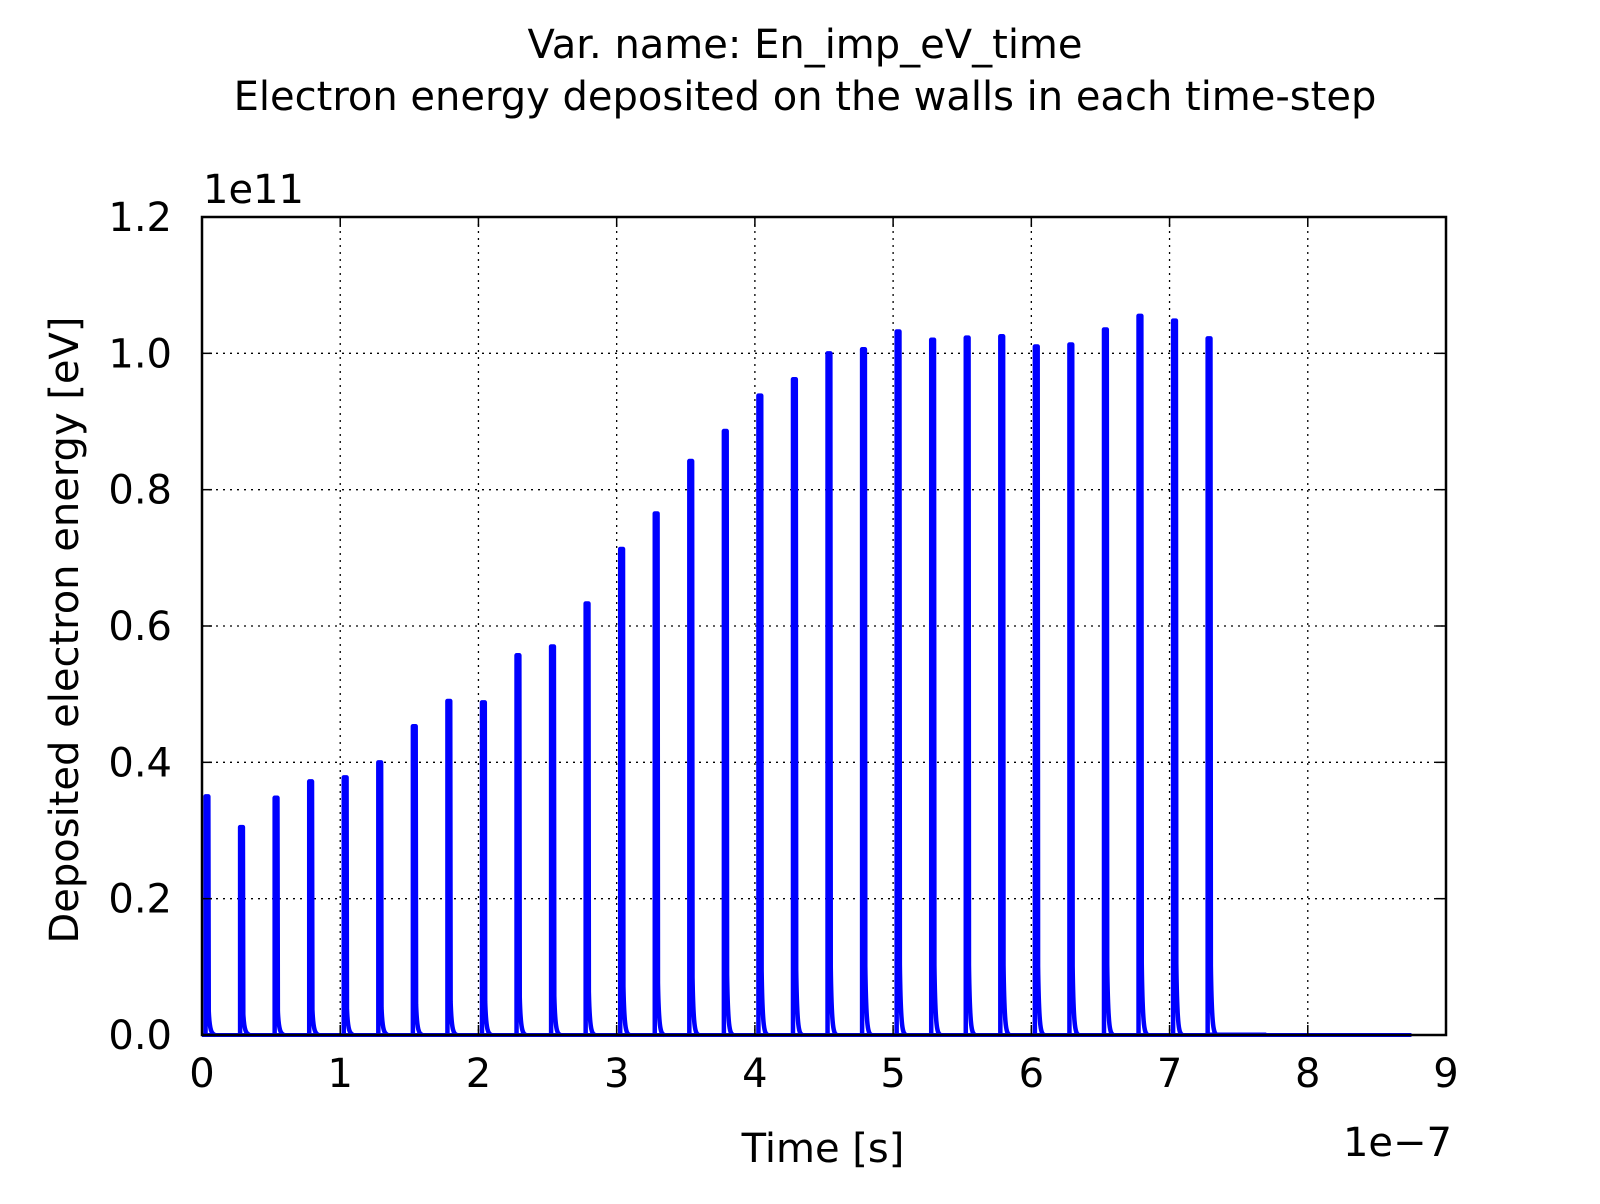  What do you see at coordinates (754, 1074) in the screenshot?
I see `x-tick-label: 4` at bounding box center [754, 1074].